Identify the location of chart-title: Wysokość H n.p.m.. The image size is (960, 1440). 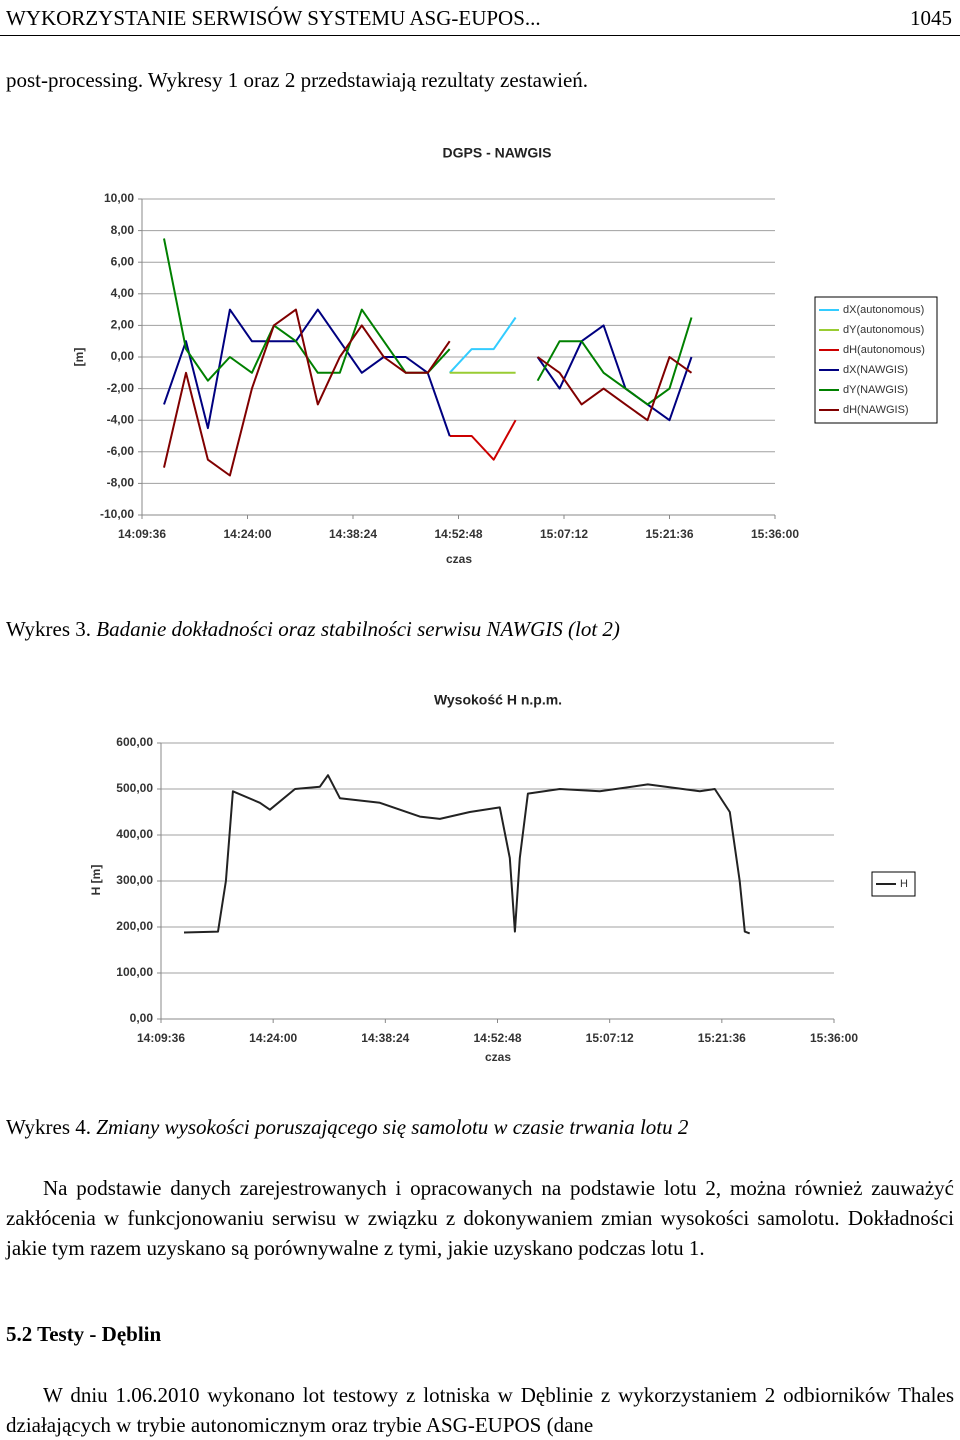
(498, 700).